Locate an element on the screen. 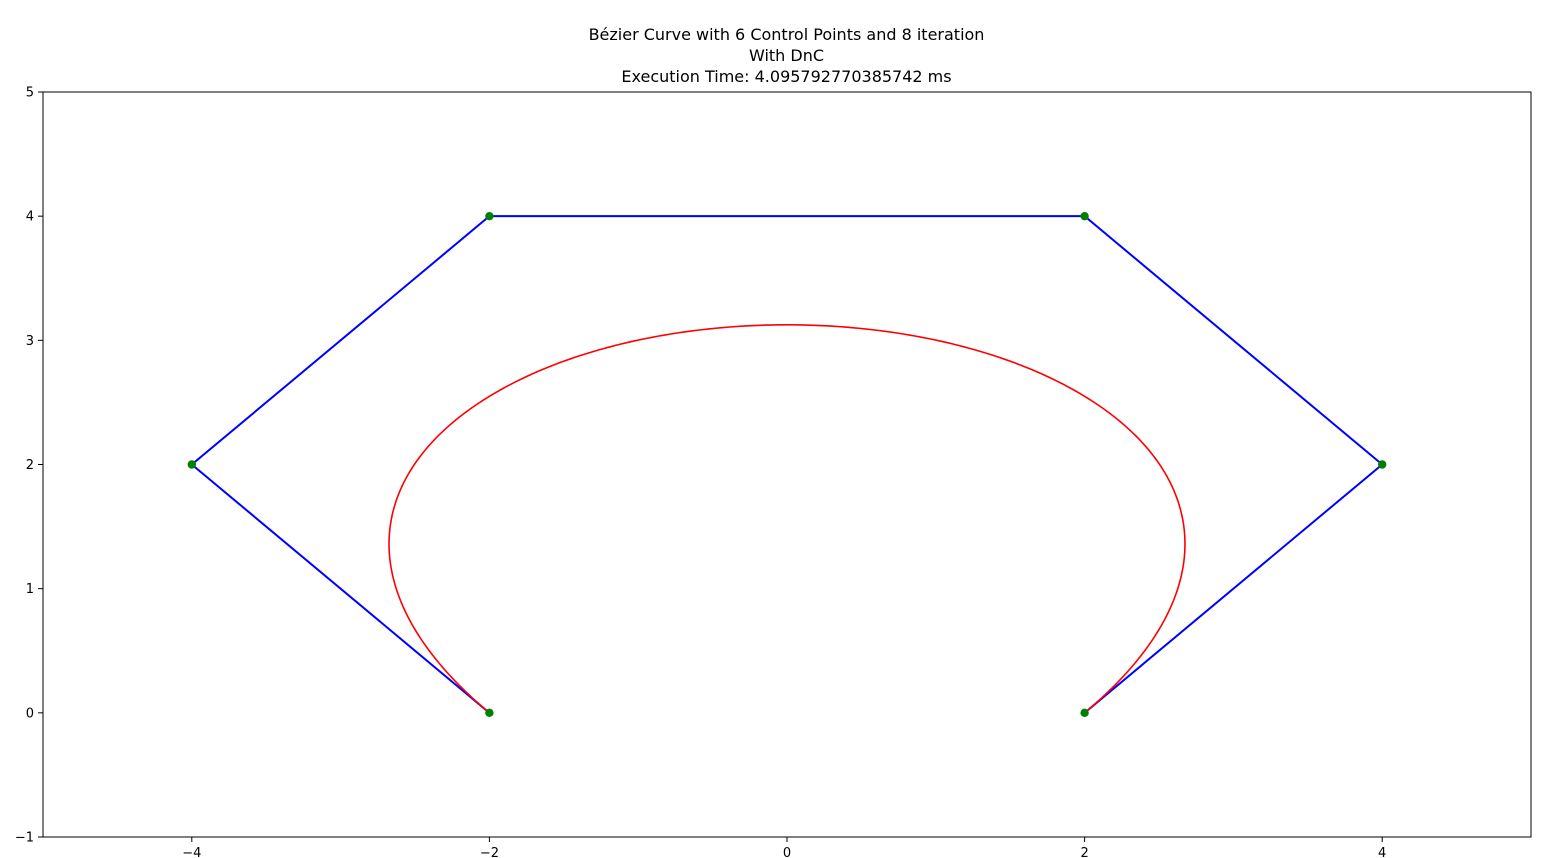 This screenshot has width=1563, height=858. x-tick-label: 4 is located at coordinates (1382, 852).